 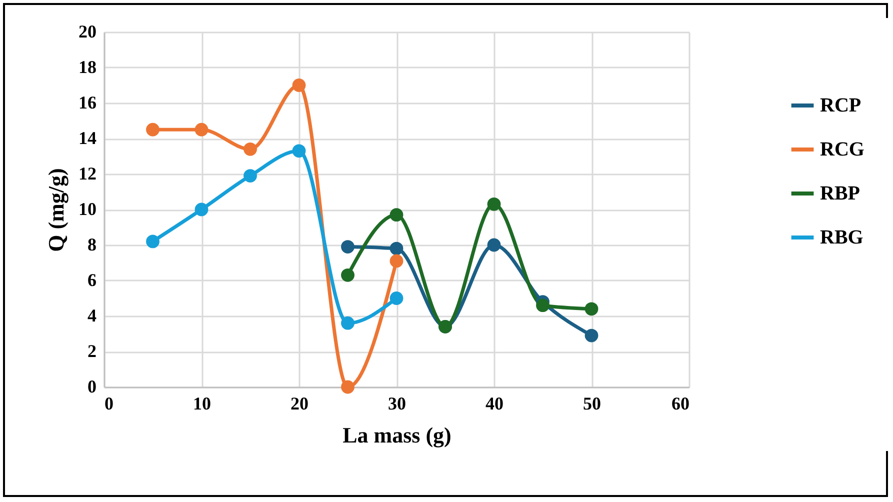 I want to click on legend-label: RBP, so click(x=840, y=193).